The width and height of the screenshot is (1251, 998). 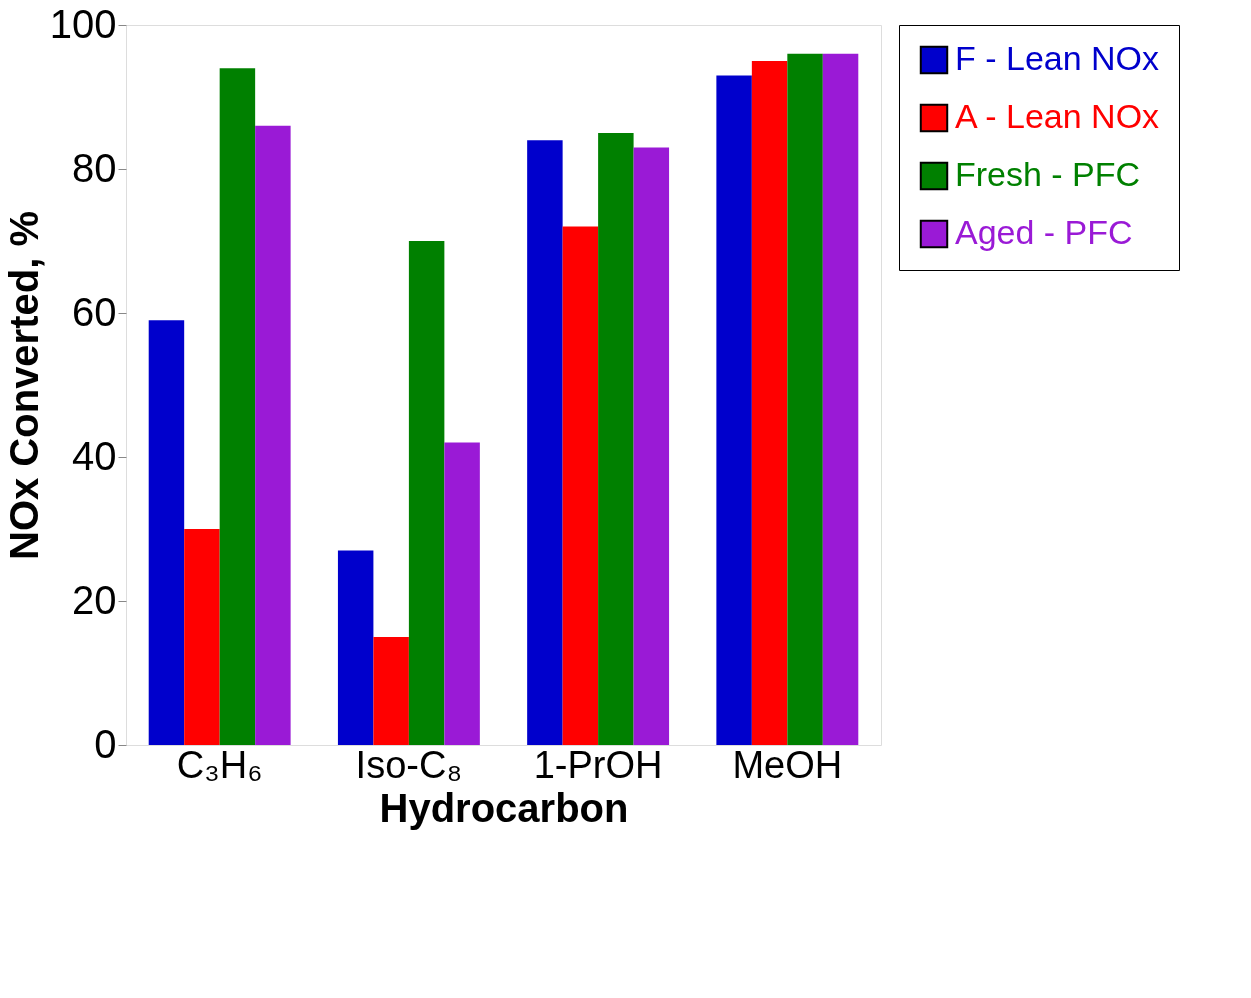 I want to click on x-tick-label: C₃H₆, so click(x=219, y=764).